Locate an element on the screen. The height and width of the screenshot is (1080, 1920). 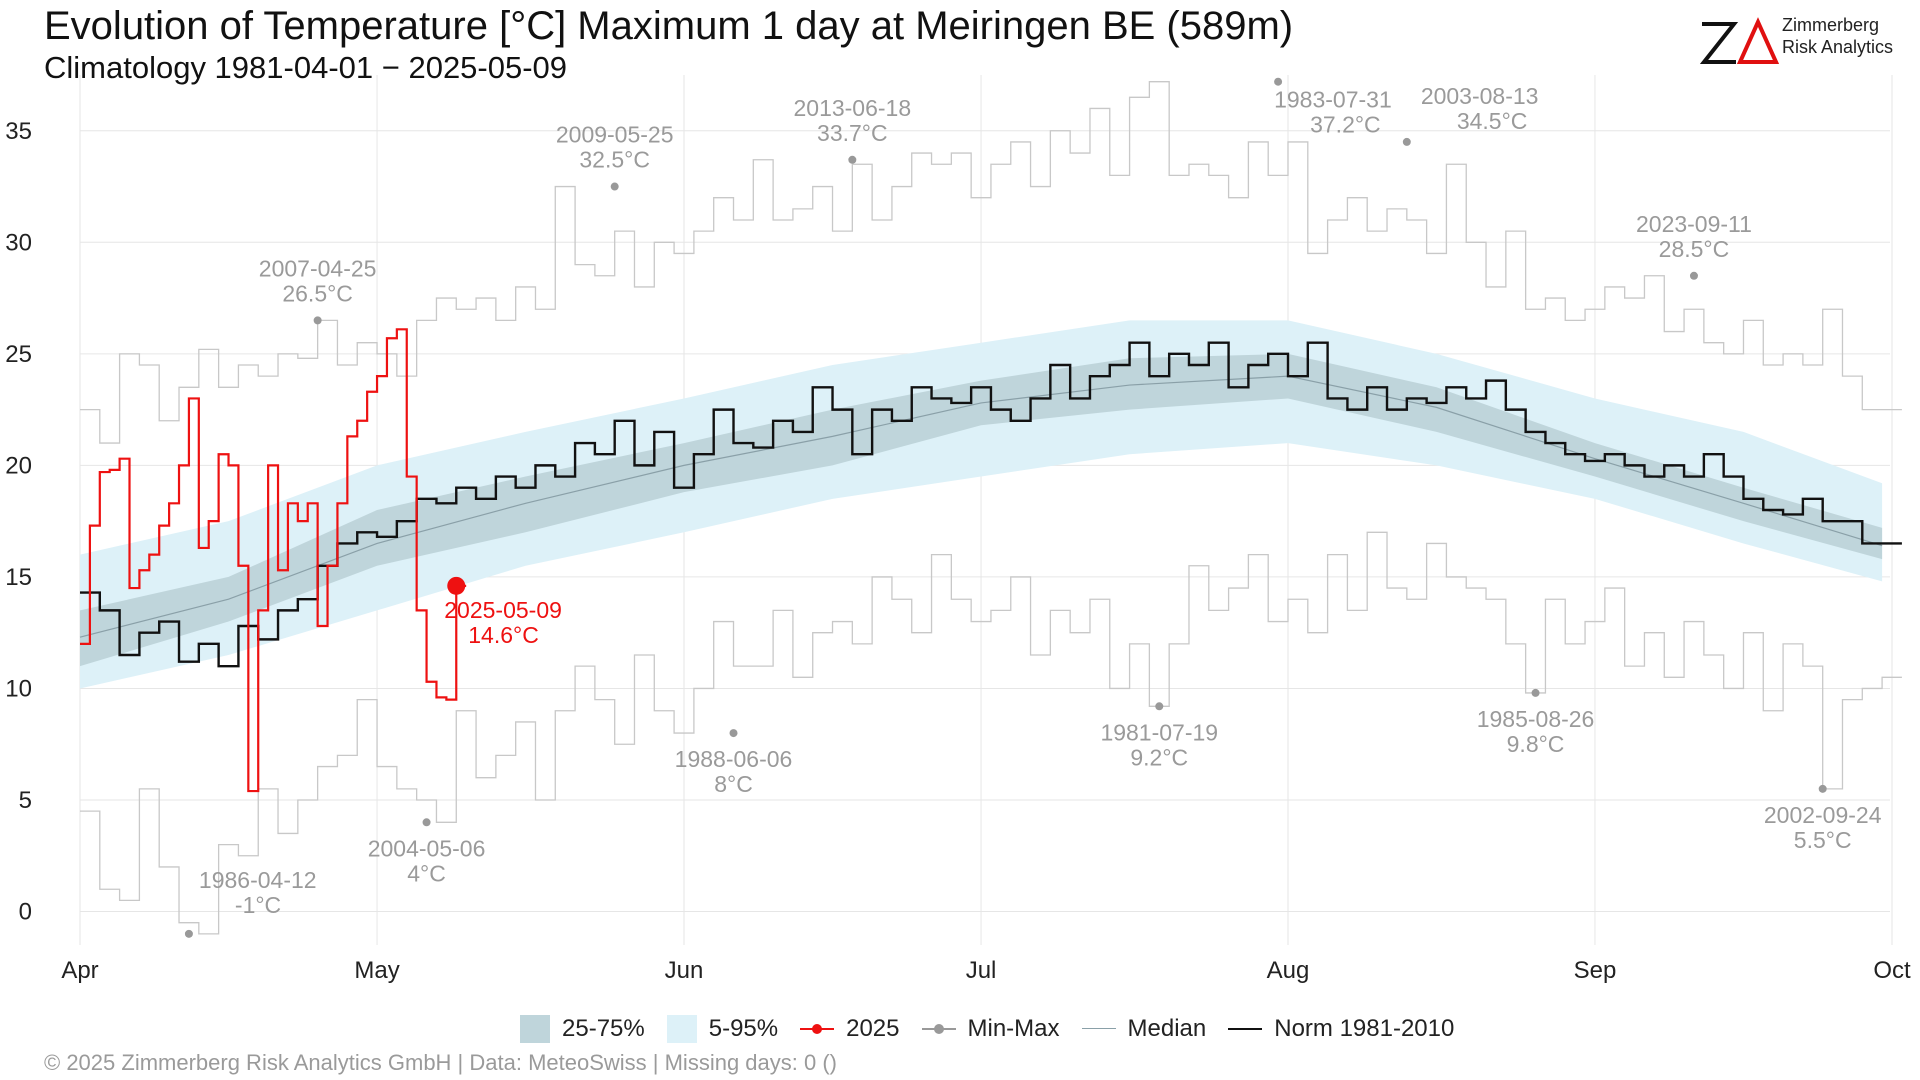
legend-item-minmax: Min-Max is located at coordinates (990, 1029).